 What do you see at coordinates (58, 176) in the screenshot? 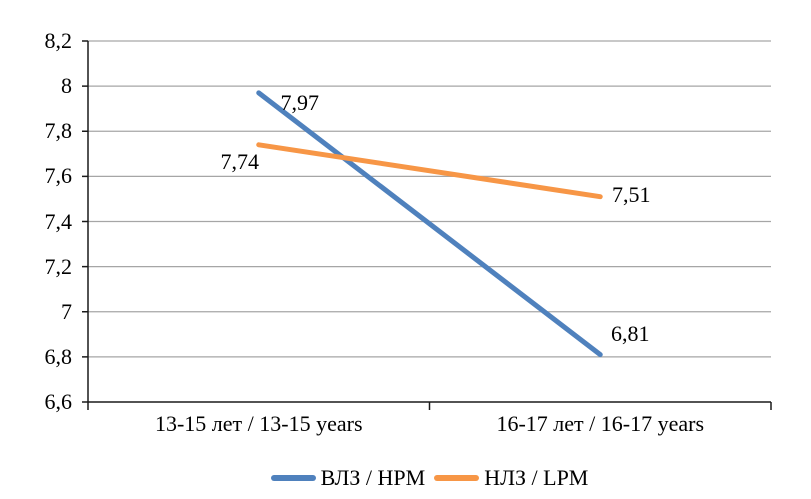
I see `y-axis-tick-label: 7,6` at bounding box center [58, 176].